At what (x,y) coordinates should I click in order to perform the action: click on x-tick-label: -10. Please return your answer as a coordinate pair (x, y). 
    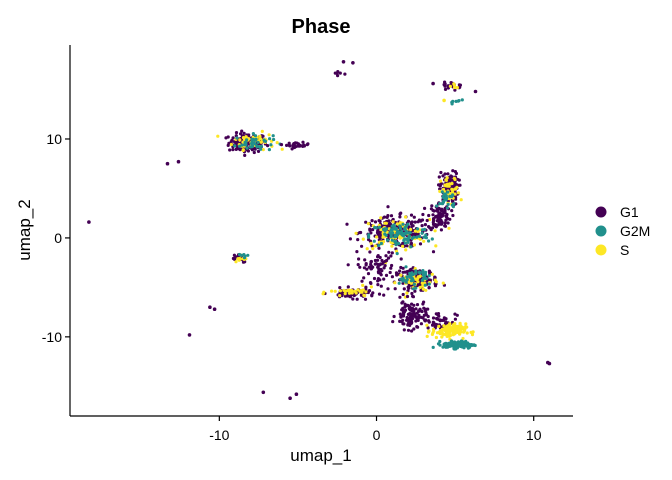
    Looking at the image, I should click on (219, 435).